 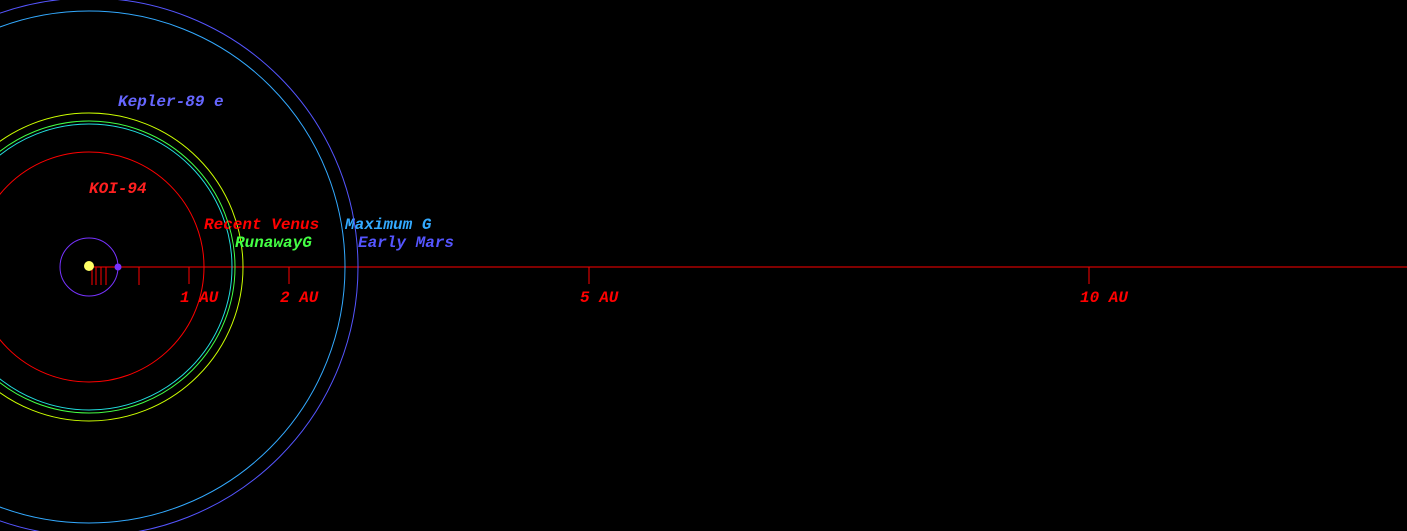 What do you see at coordinates (299, 298) in the screenshot?
I see `tick-label: 2 AU` at bounding box center [299, 298].